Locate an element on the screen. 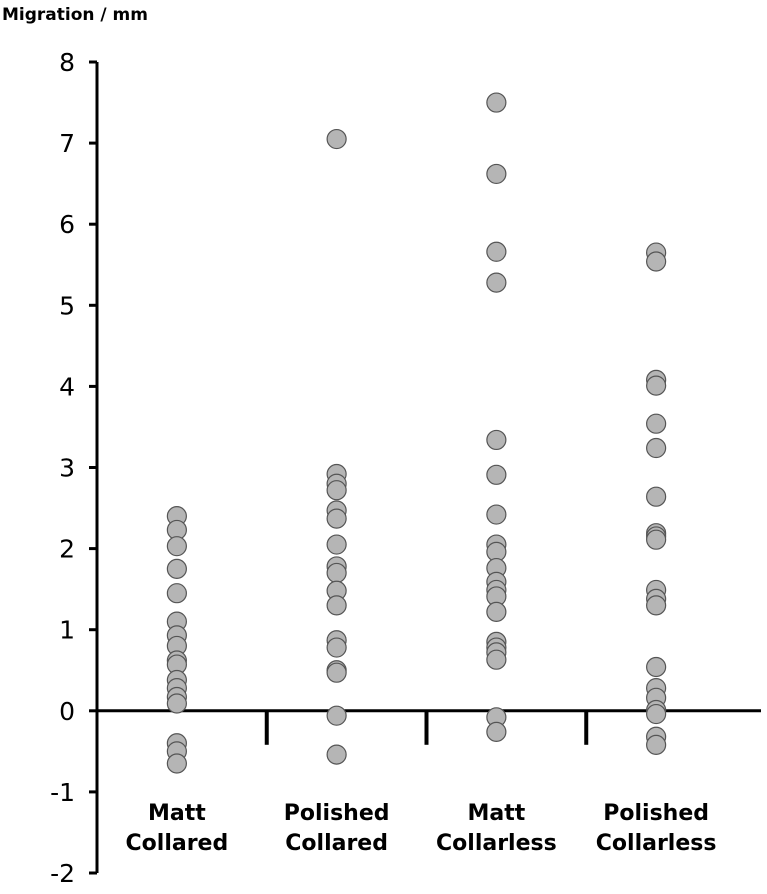 The image size is (767, 894). y-tick-label: 1 is located at coordinates (67, 630).